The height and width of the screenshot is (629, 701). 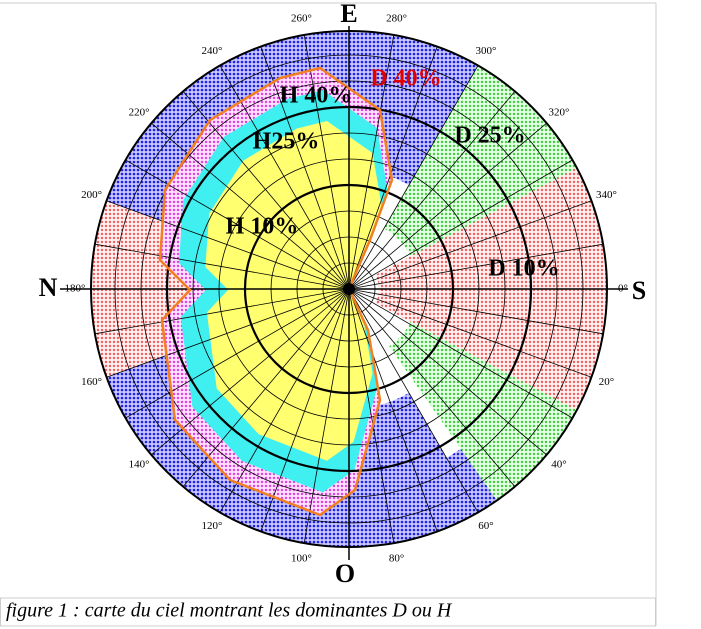 I want to click on angle-label: 300°, so click(x=486, y=51).